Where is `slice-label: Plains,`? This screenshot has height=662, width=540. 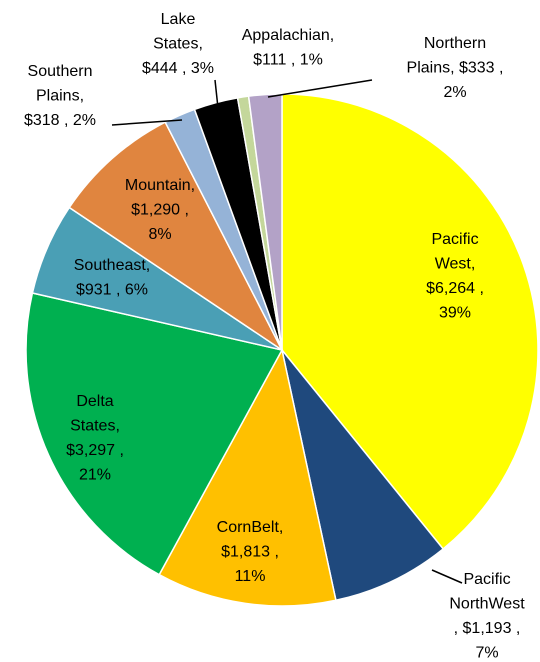 slice-label: Plains, is located at coordinates (60, 96).